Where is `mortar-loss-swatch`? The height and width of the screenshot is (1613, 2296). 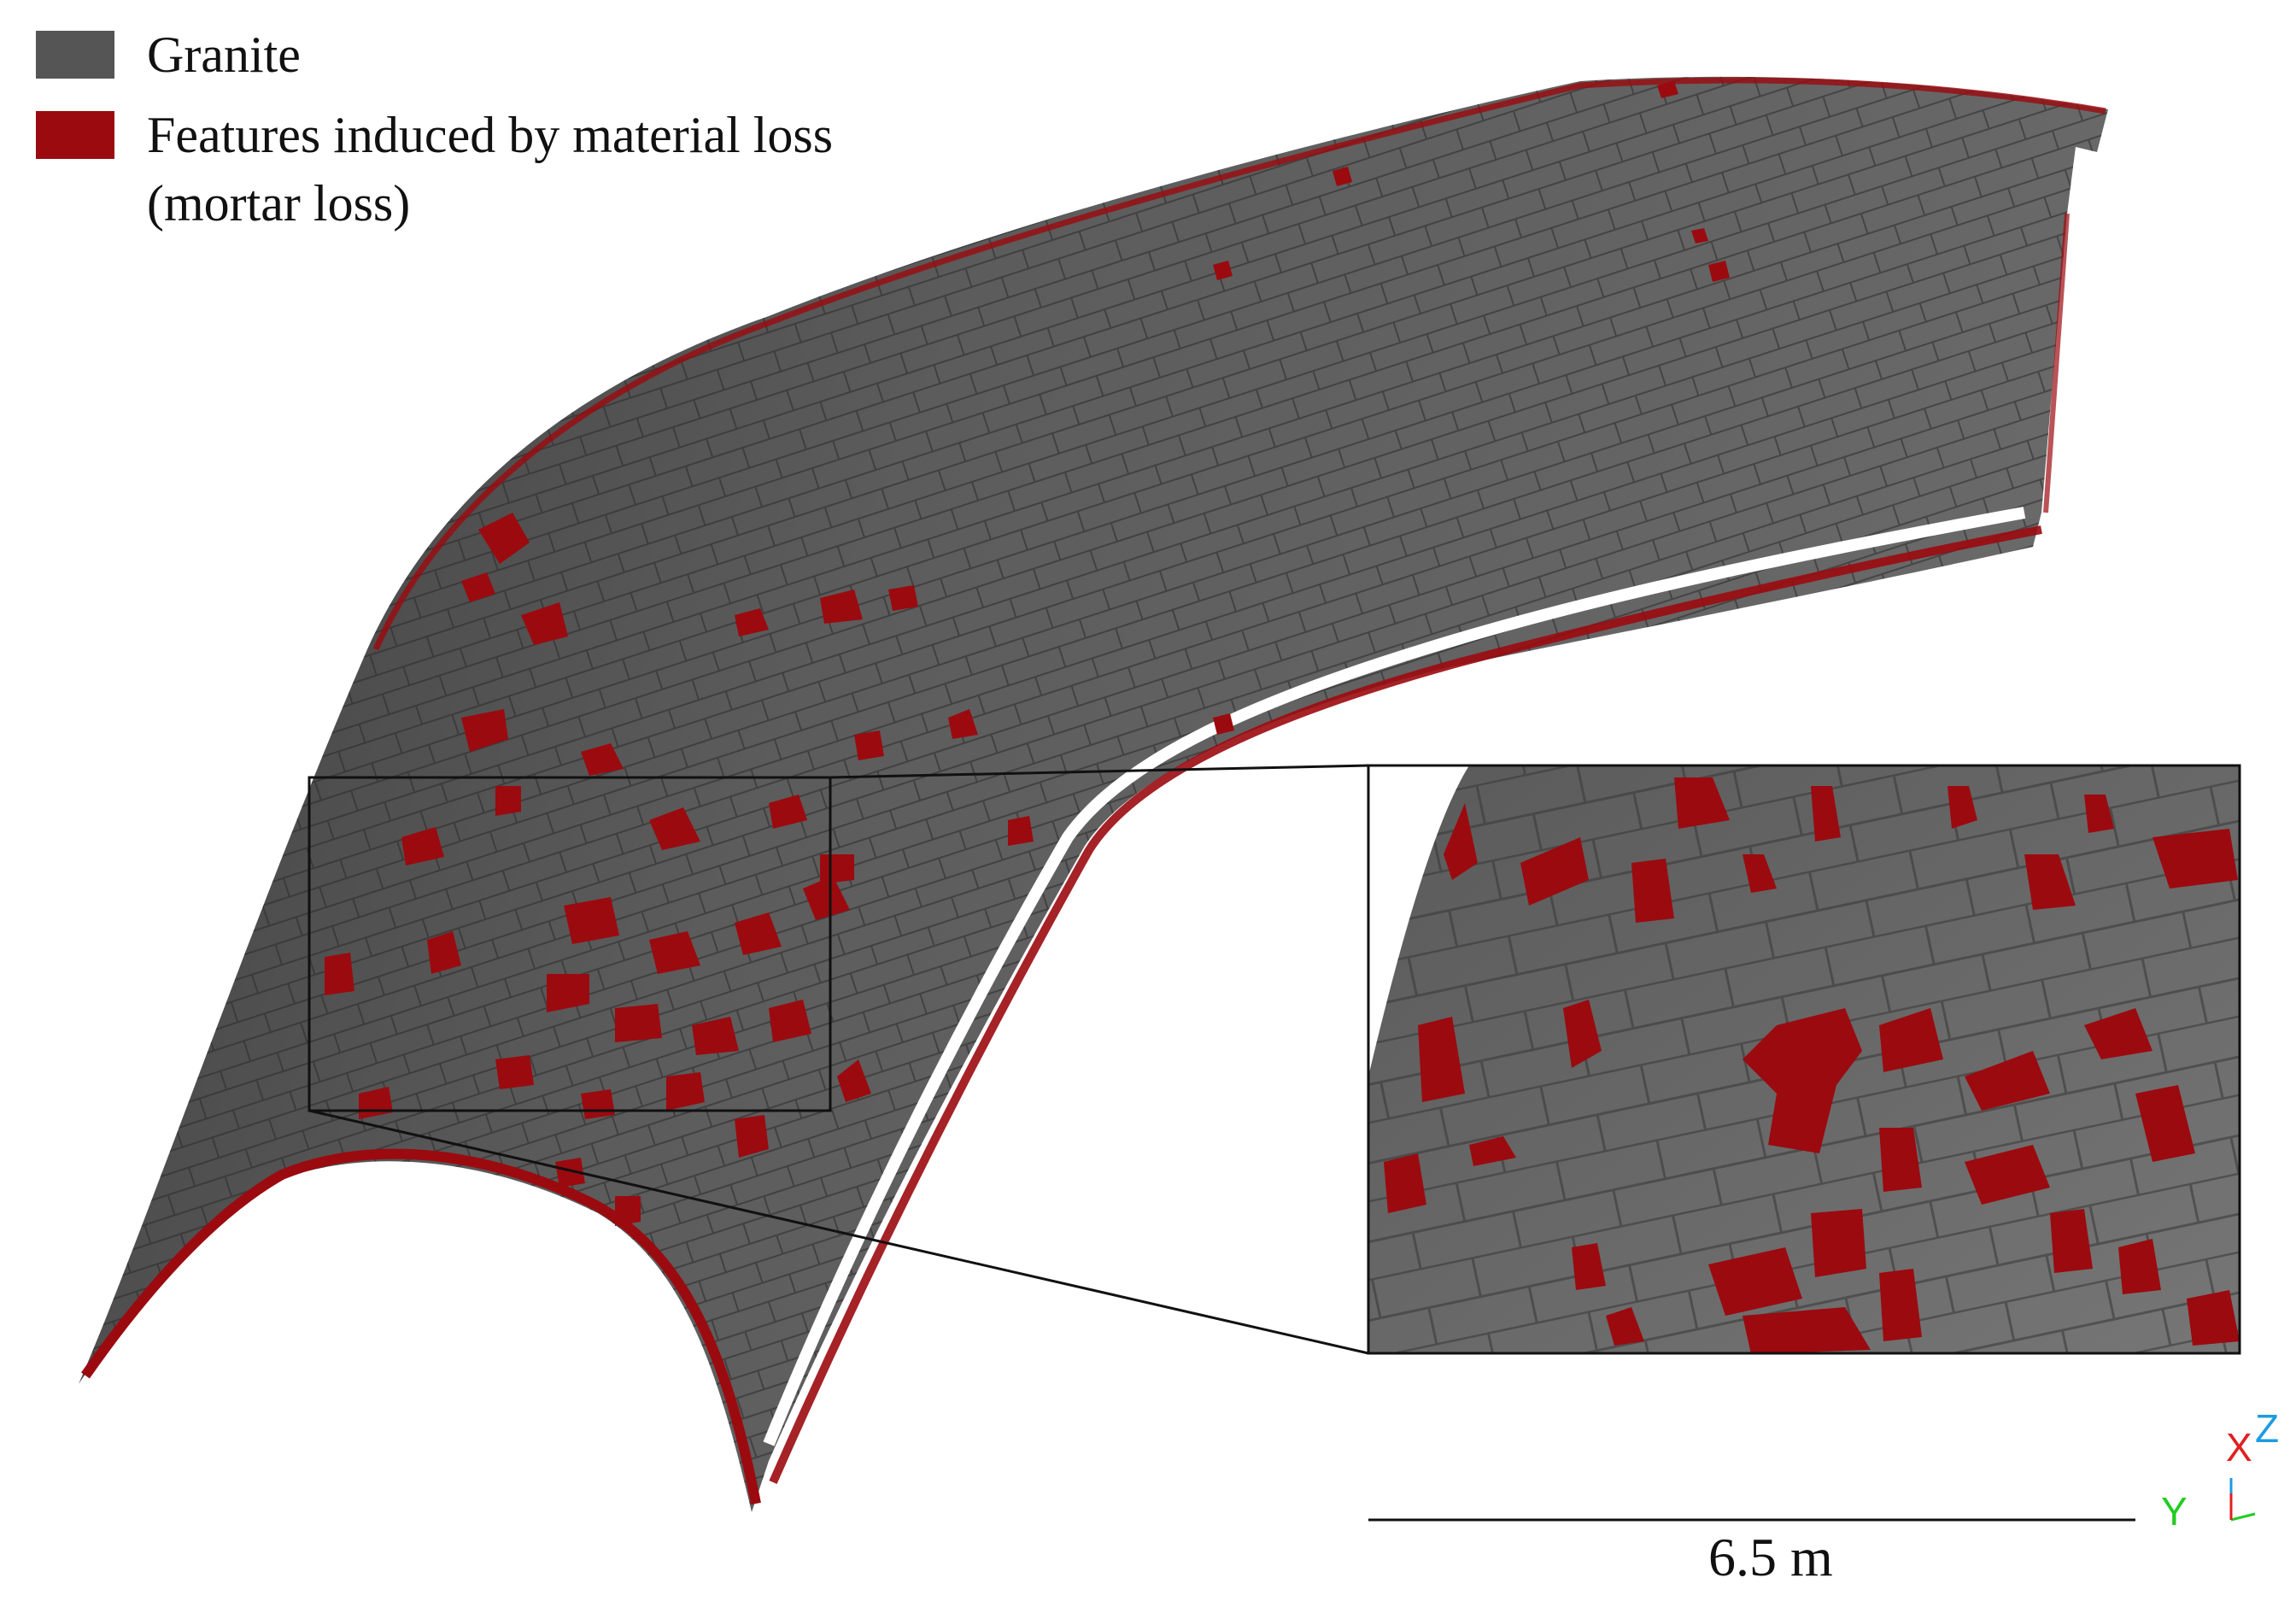 mortar-loss-swatch is located at coordinates (75, 135).